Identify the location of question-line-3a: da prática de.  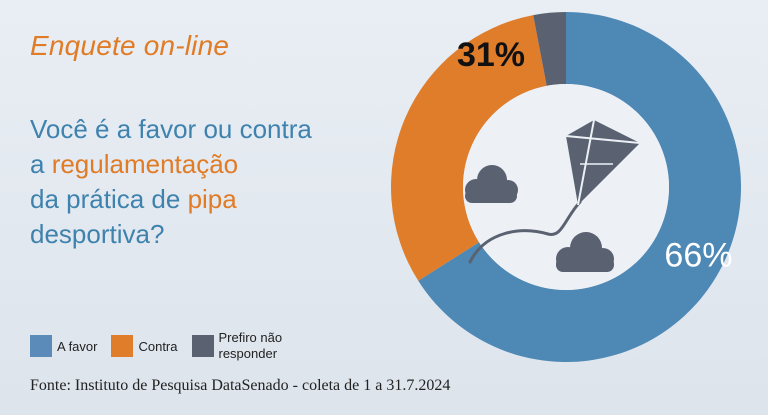
(109, 199).